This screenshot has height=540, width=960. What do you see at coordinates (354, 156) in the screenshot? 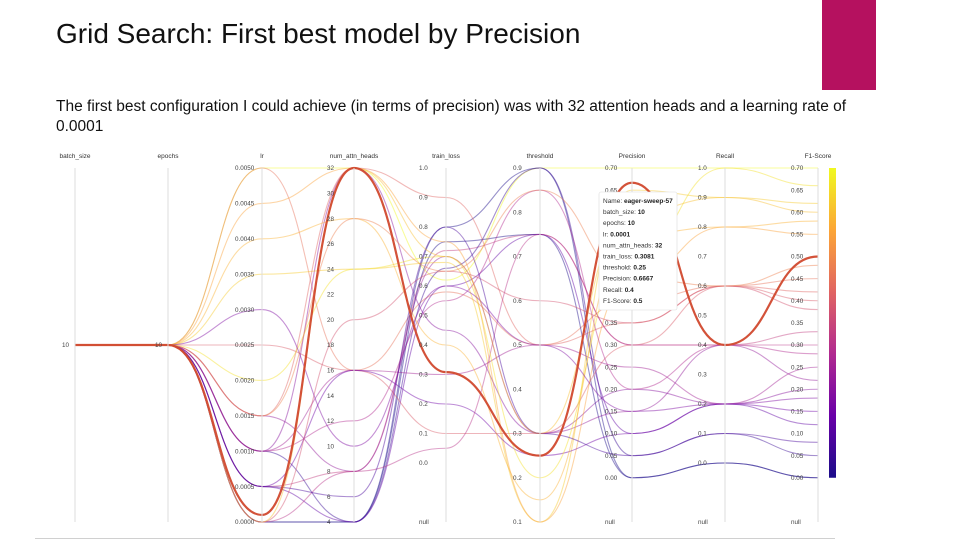
I see `axis-title: num_attn_heads` at bounding box center [354, 156].